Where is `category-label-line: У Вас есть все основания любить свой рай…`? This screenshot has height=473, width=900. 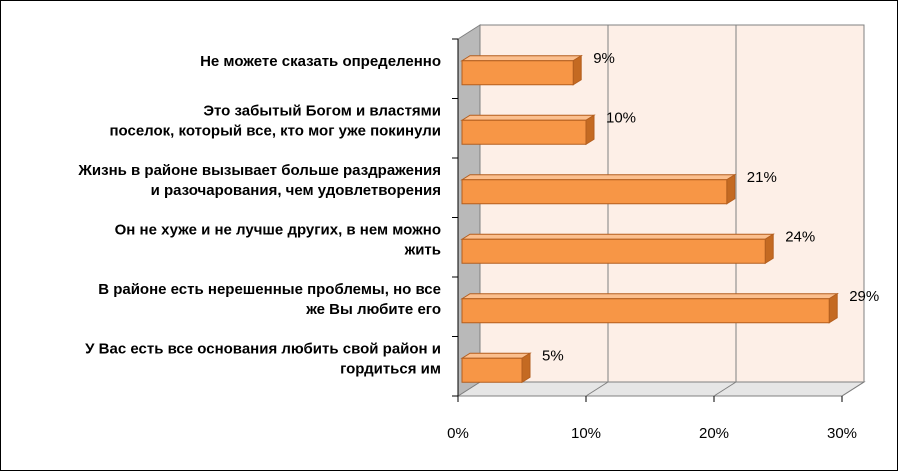 category-label-line: У Вас есть все основания любить свой рай… is located at coordinates (263, 348).